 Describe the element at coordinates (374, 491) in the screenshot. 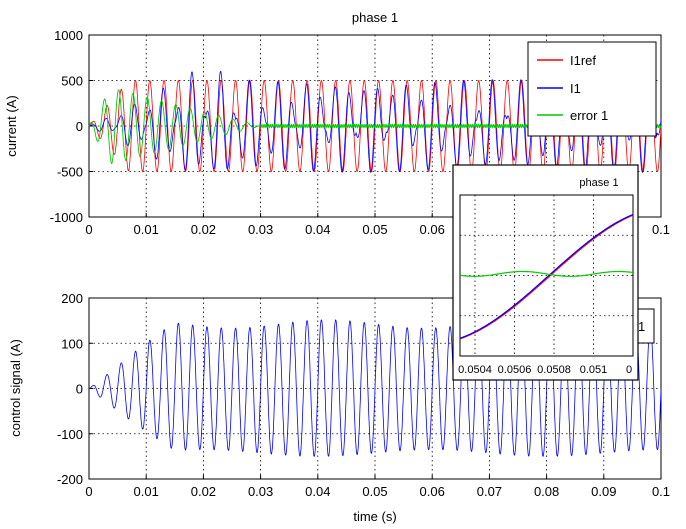

I see `bottom-xtick-label: 0.05` at that location.